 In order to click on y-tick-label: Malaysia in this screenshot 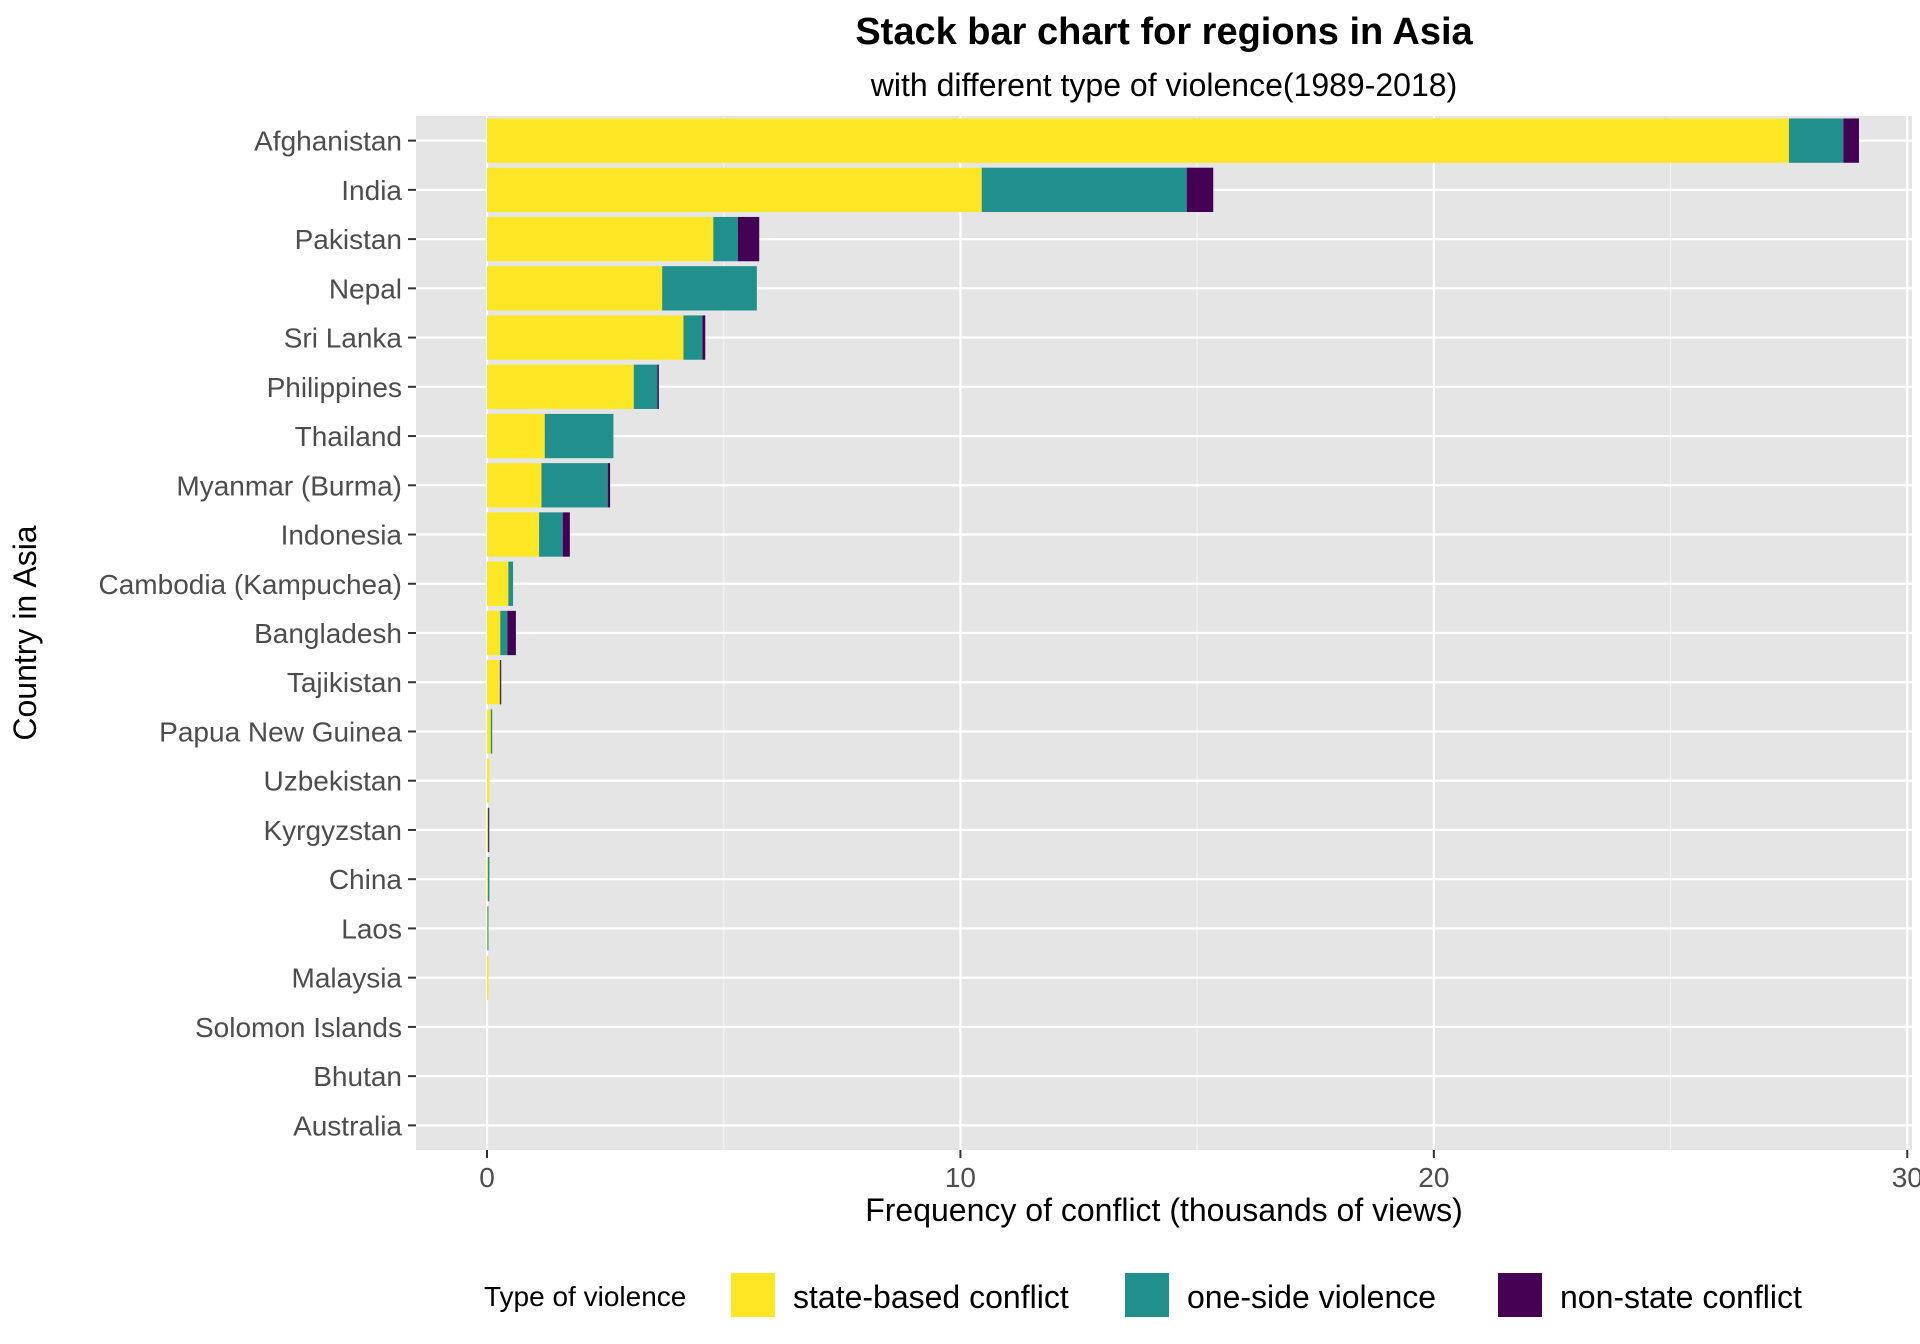, I will do `click(347, 978)`.